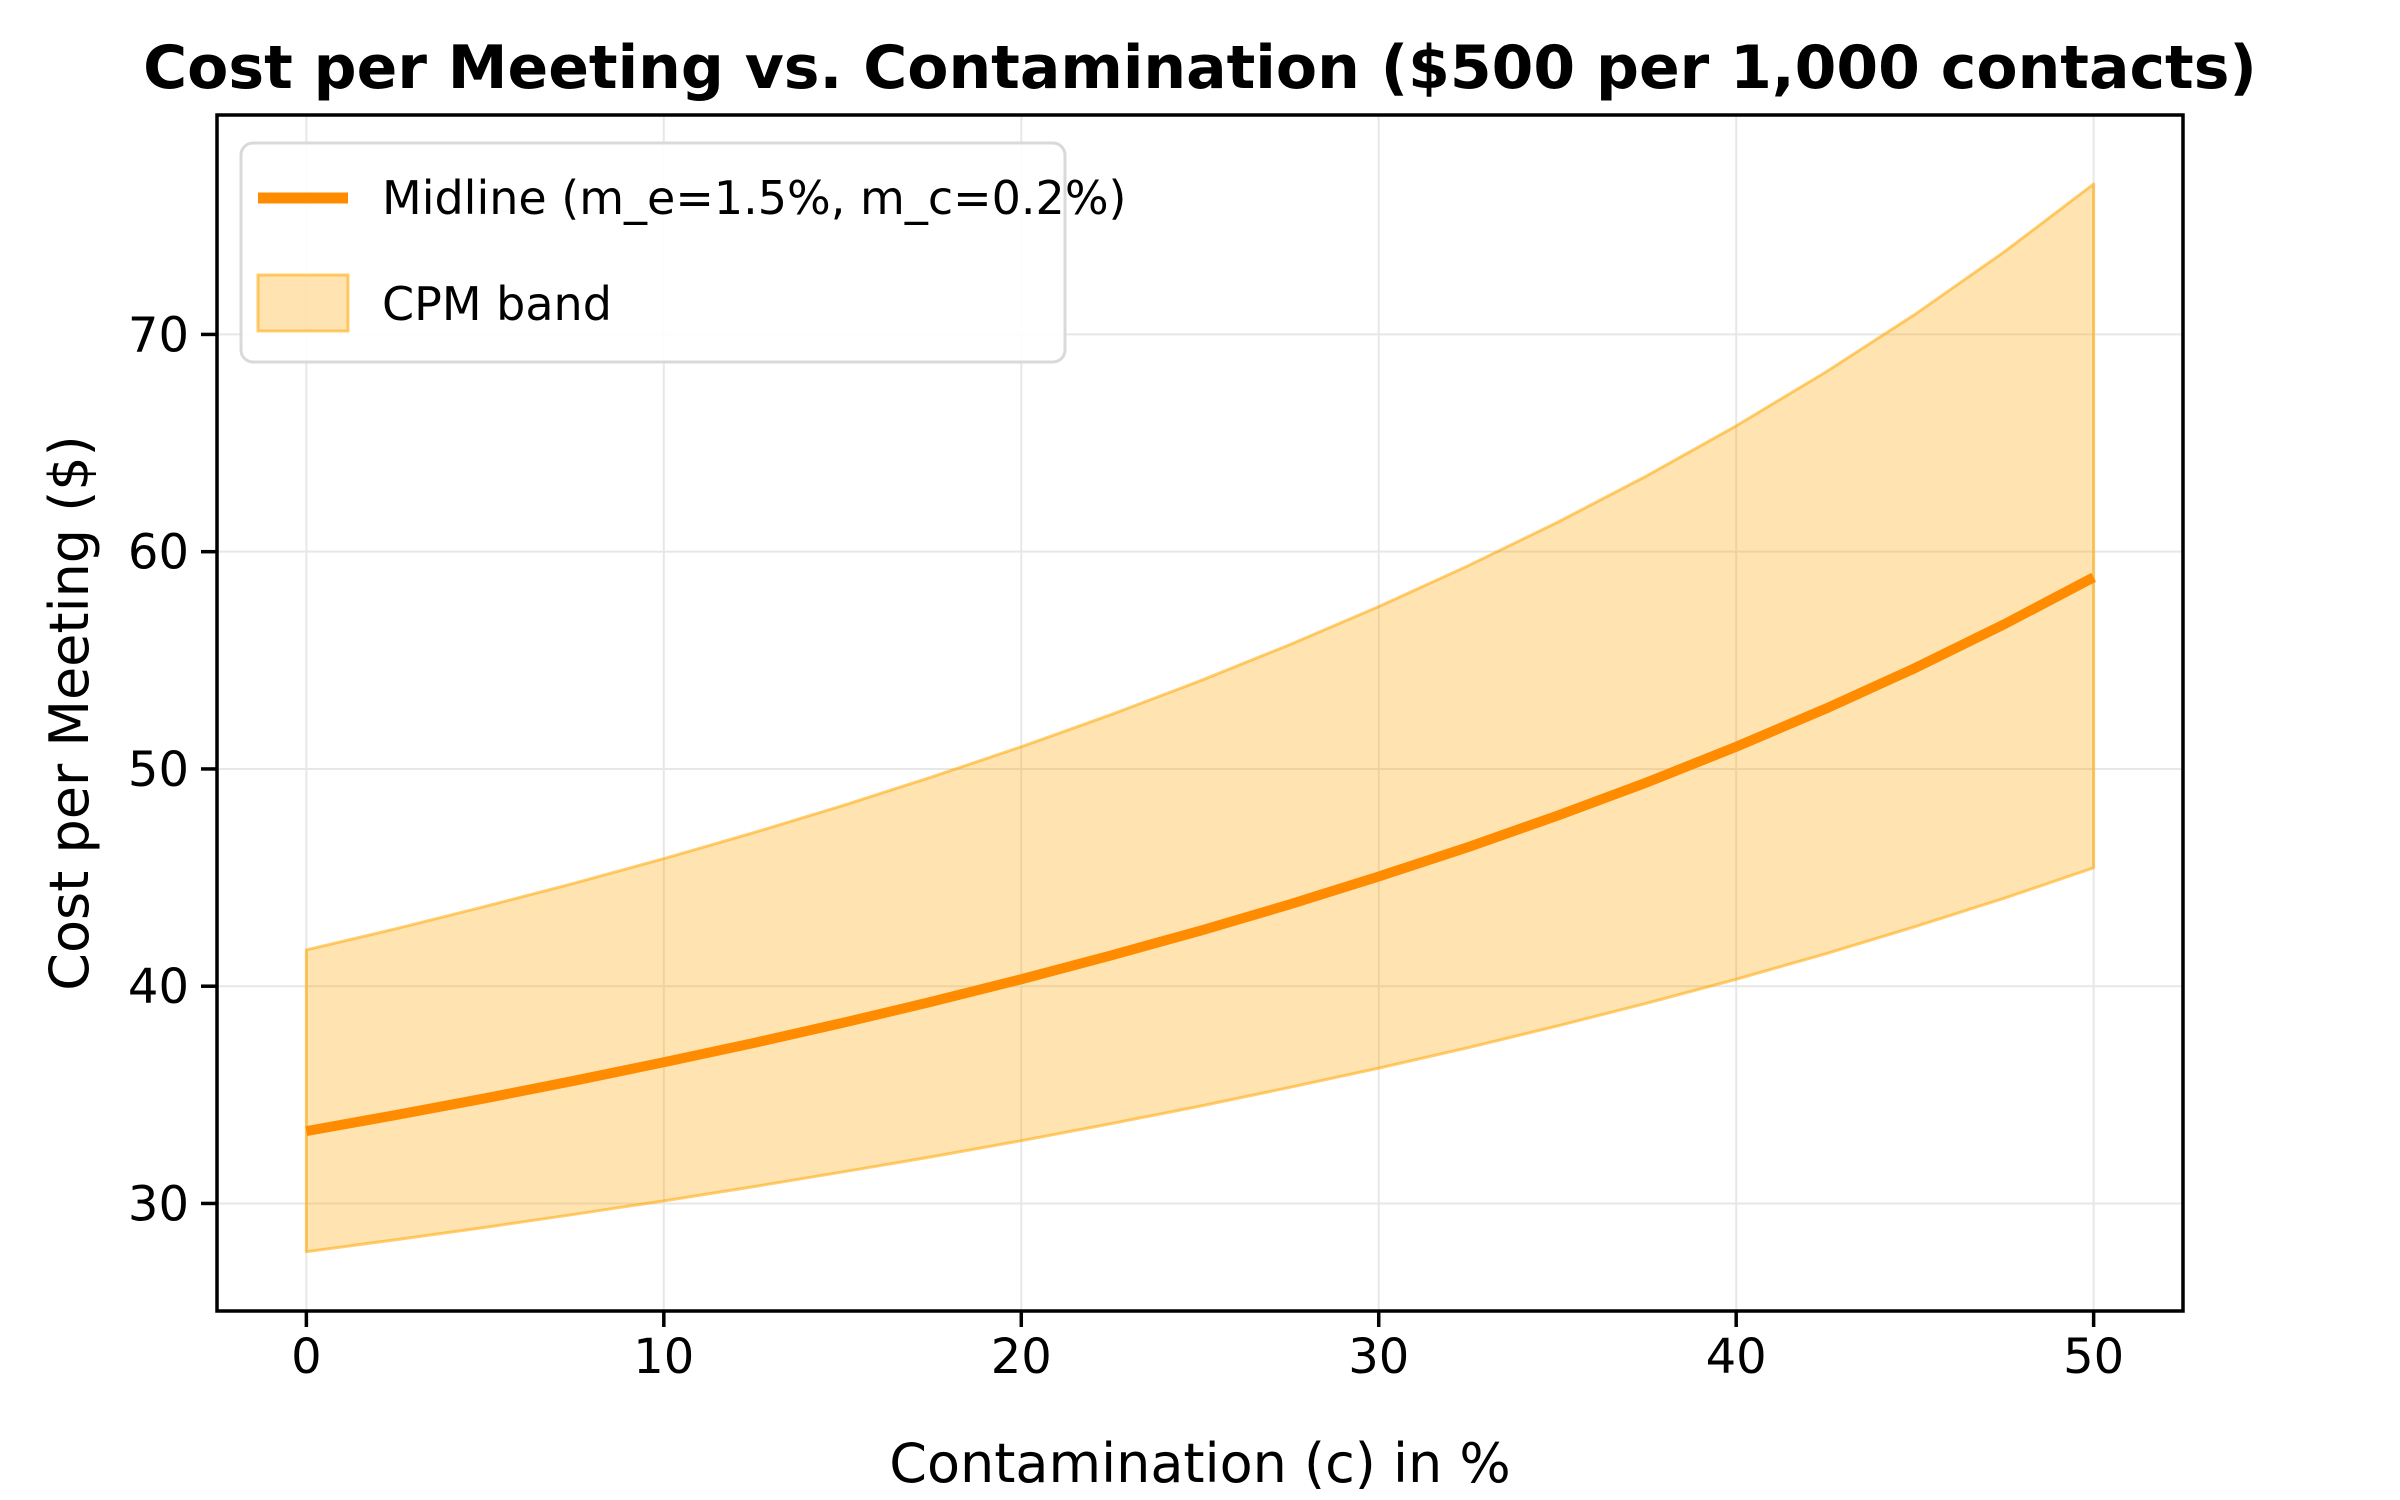 This screenshot has height=1500, width=2400. I want to click on y-axis-label: Cost per Meeting ($), so click(69, 712).